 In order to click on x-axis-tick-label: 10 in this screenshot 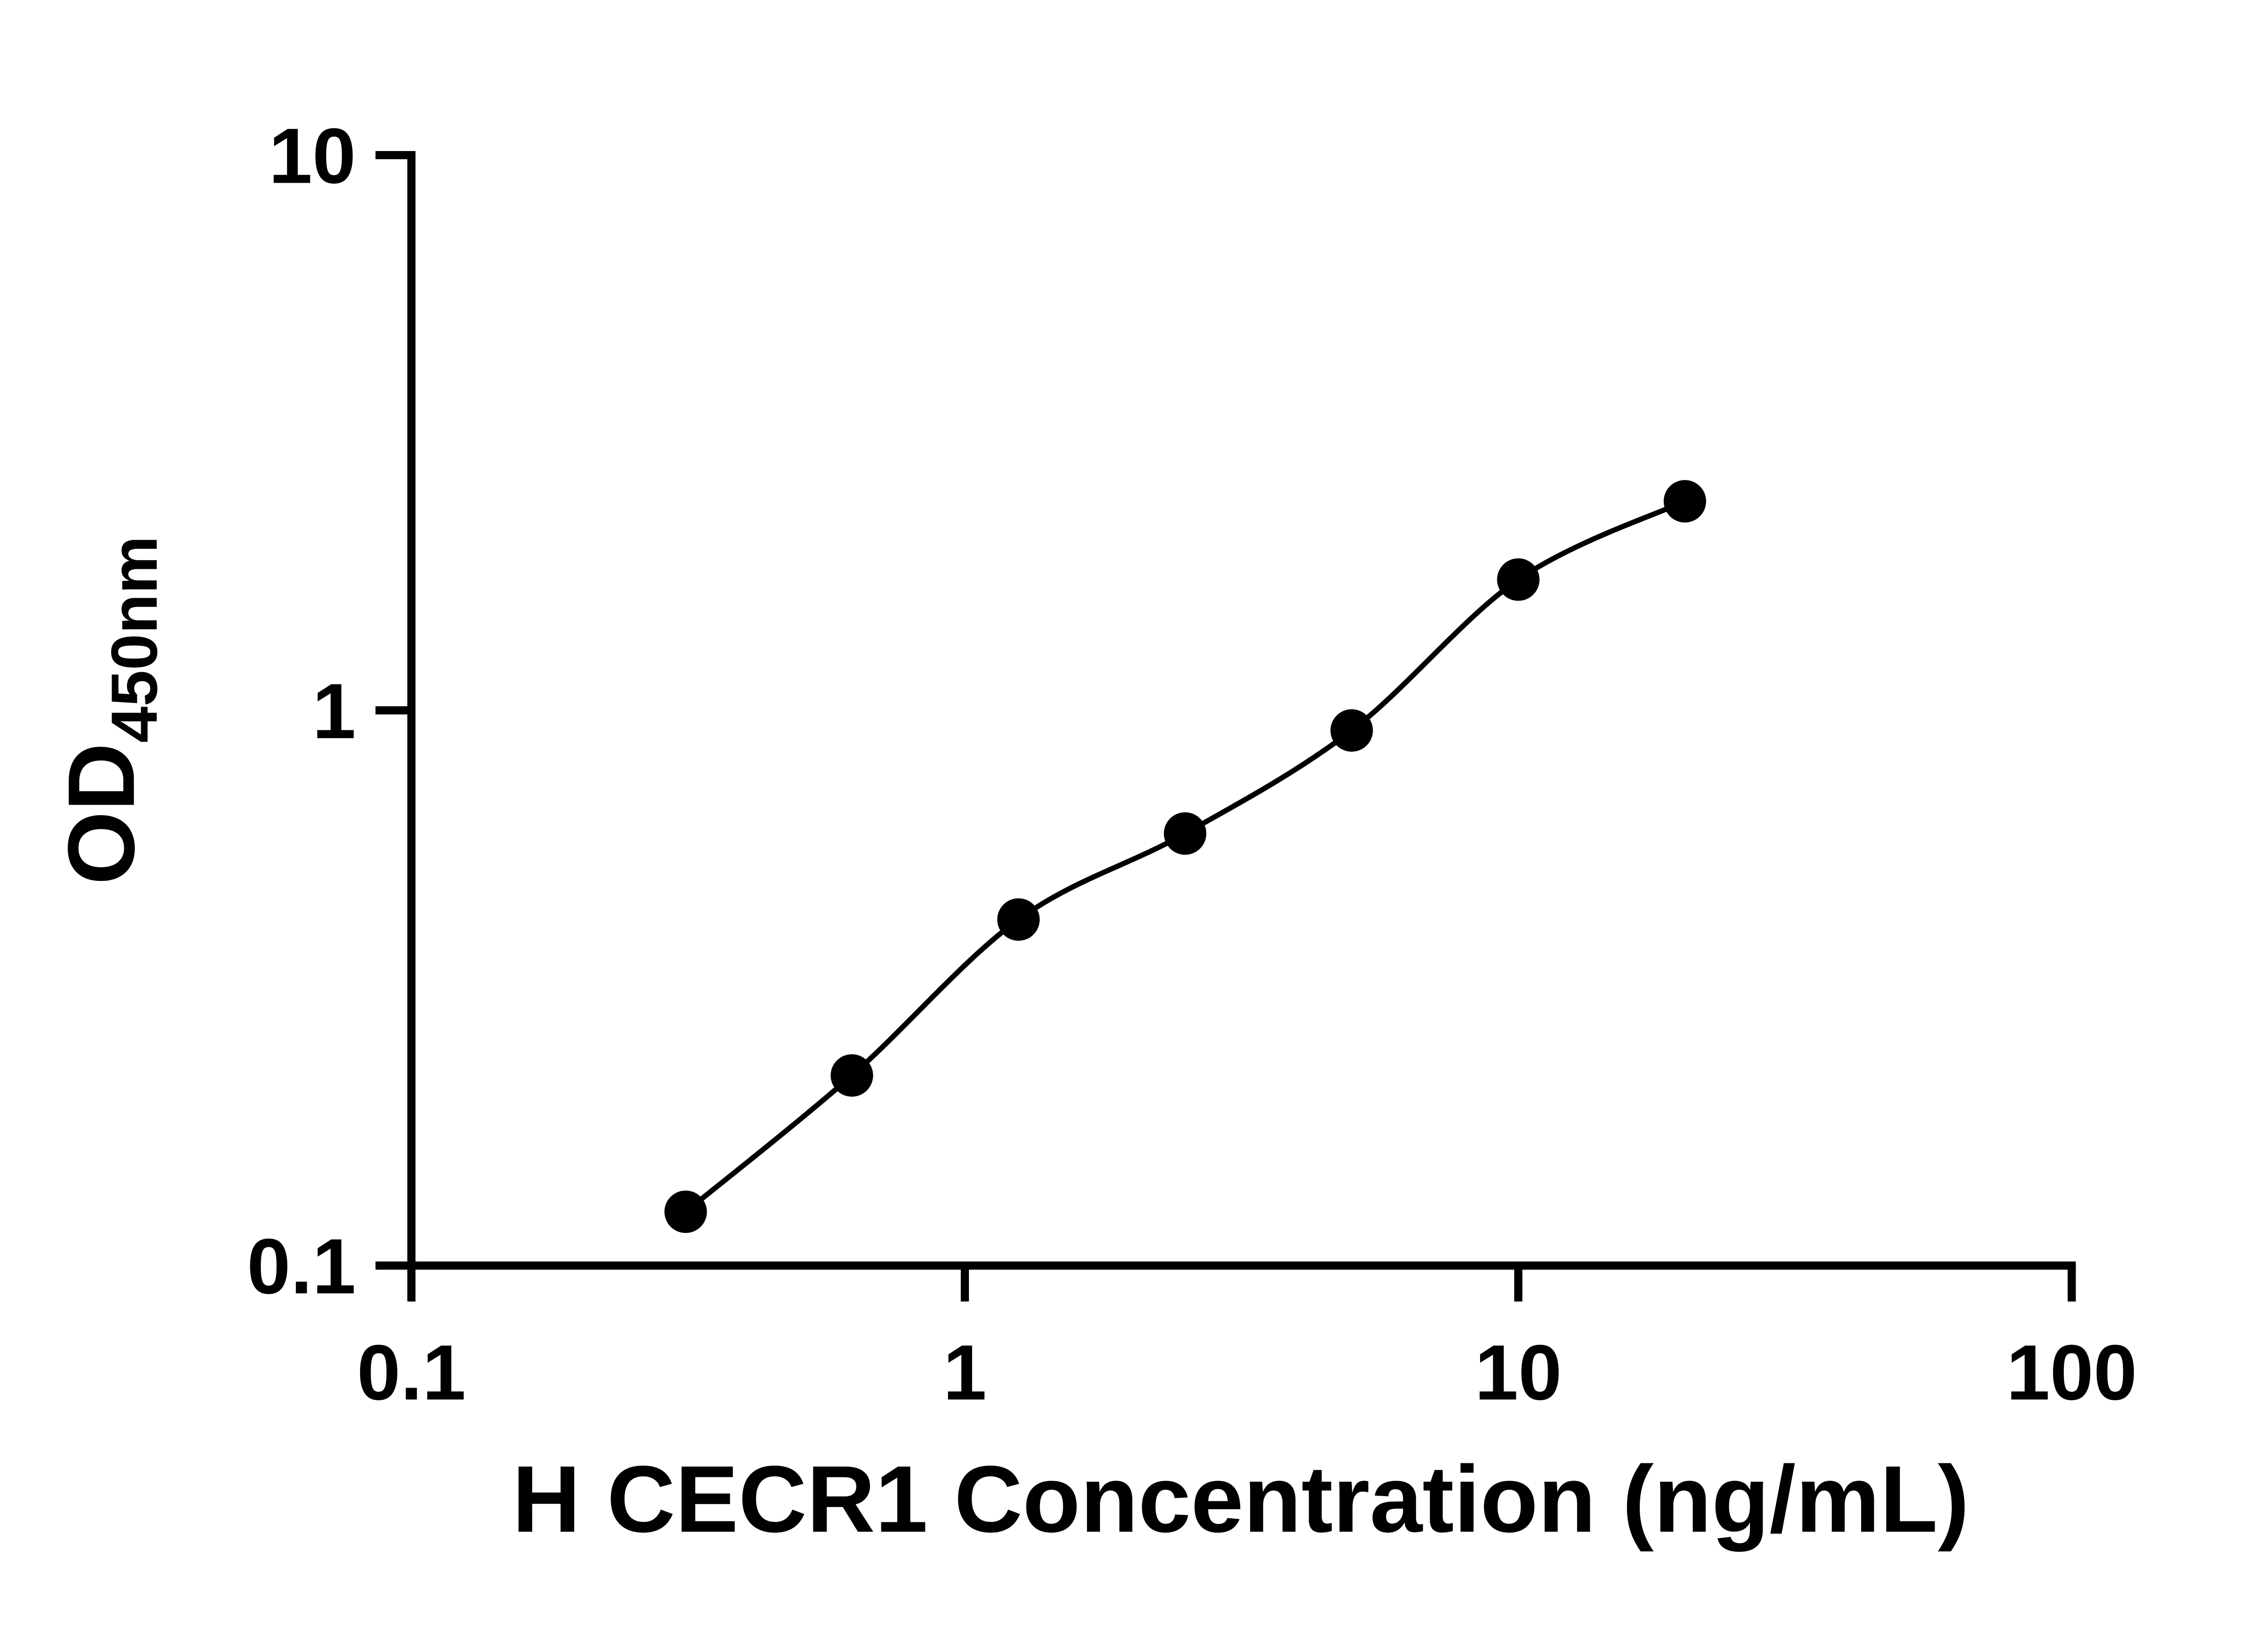, I will do `click(1518, 1372)`.